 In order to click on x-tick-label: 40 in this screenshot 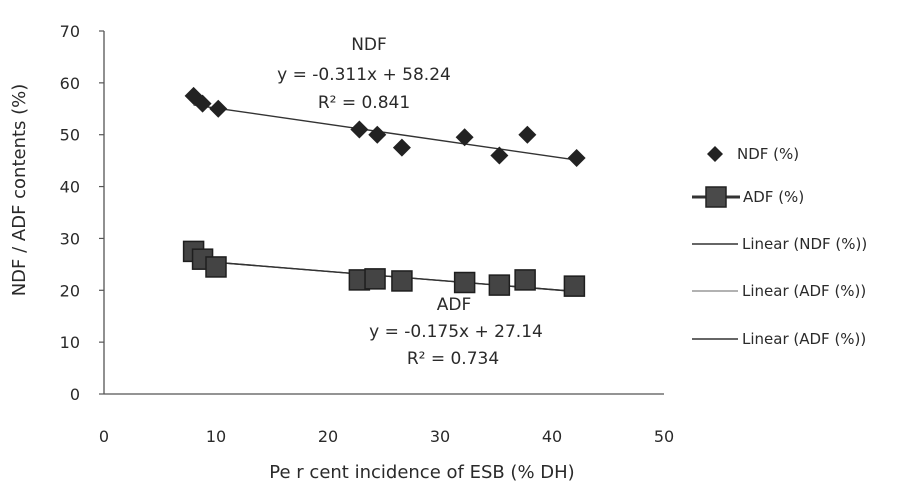, I will do `click(552, 436)`.